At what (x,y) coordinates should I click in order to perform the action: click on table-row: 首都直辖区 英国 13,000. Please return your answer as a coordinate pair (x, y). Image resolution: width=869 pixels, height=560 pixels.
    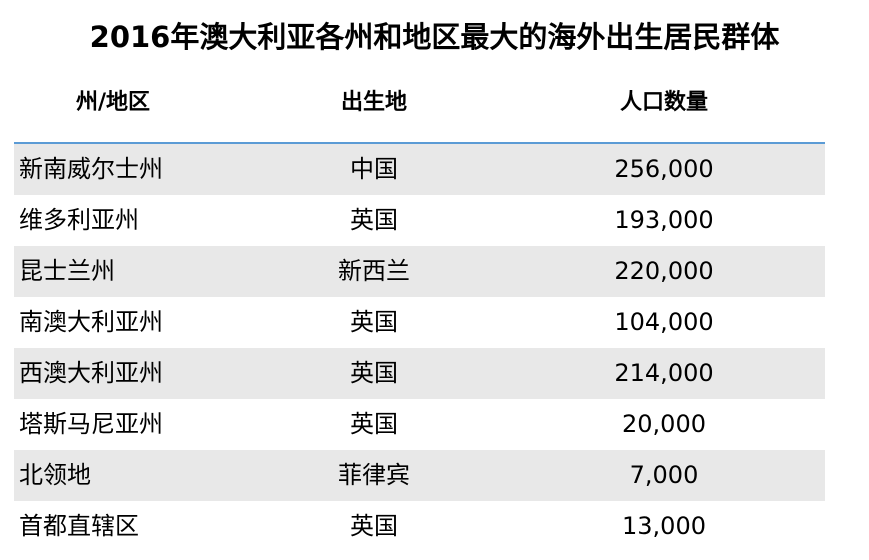
    Looking at the image, I should click on (419, 526).